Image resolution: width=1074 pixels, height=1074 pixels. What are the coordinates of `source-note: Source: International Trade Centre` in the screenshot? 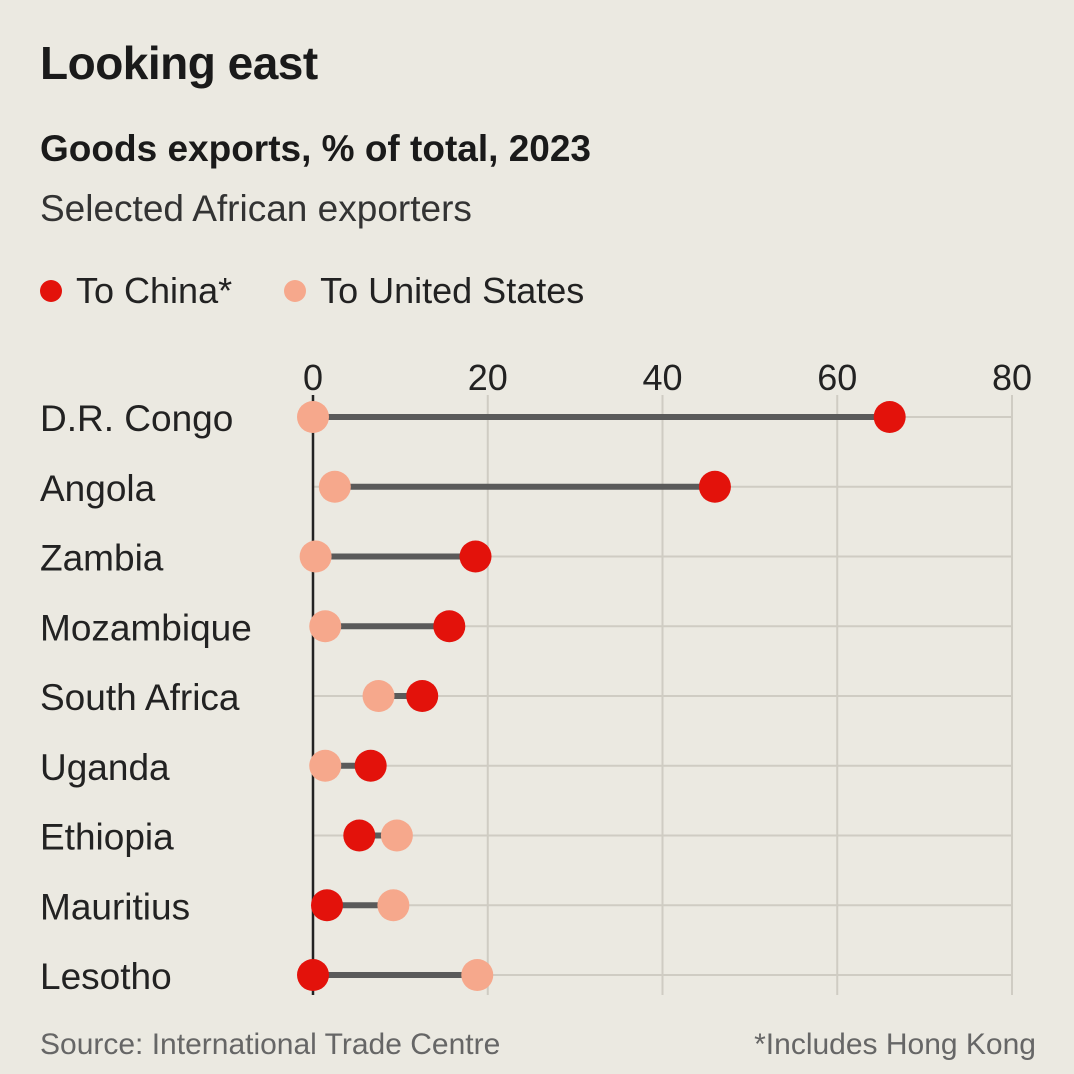 It's located at (270, 1044).